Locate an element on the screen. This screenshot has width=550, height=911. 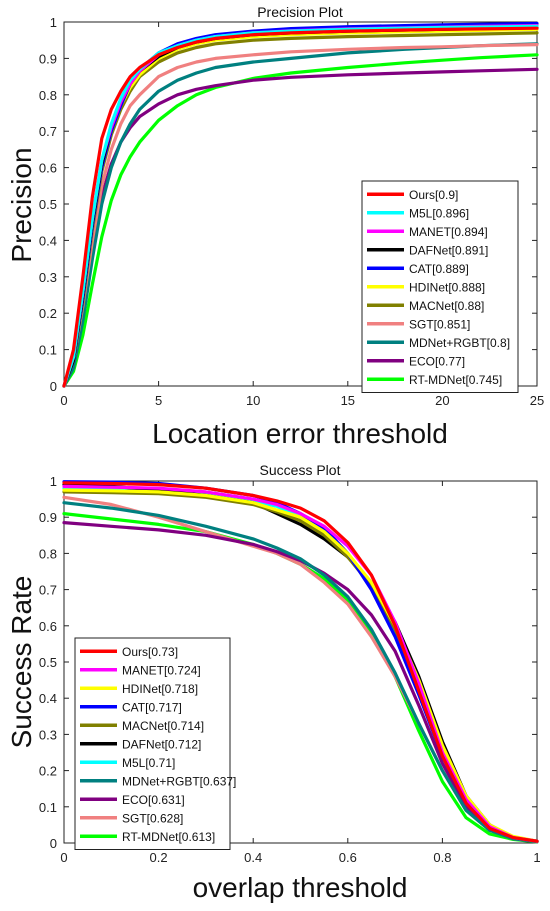
success-y-tick-label: 0.1 is located at coordinates (48, 807).